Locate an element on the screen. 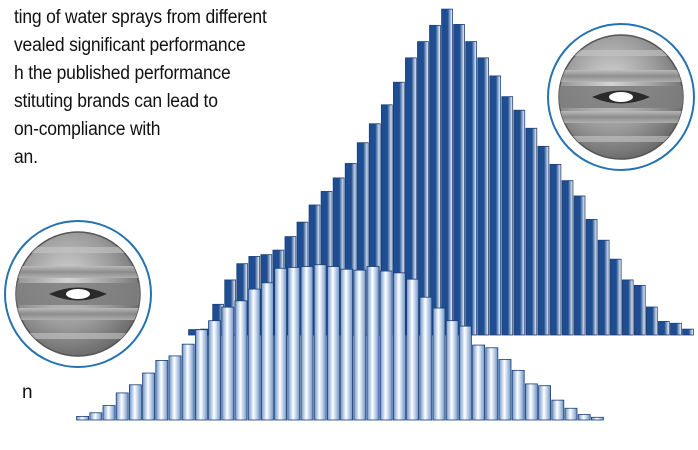 The image size is (698, 450). body-text-line: stituting brands can lead to is located at coordinates (116, 101).